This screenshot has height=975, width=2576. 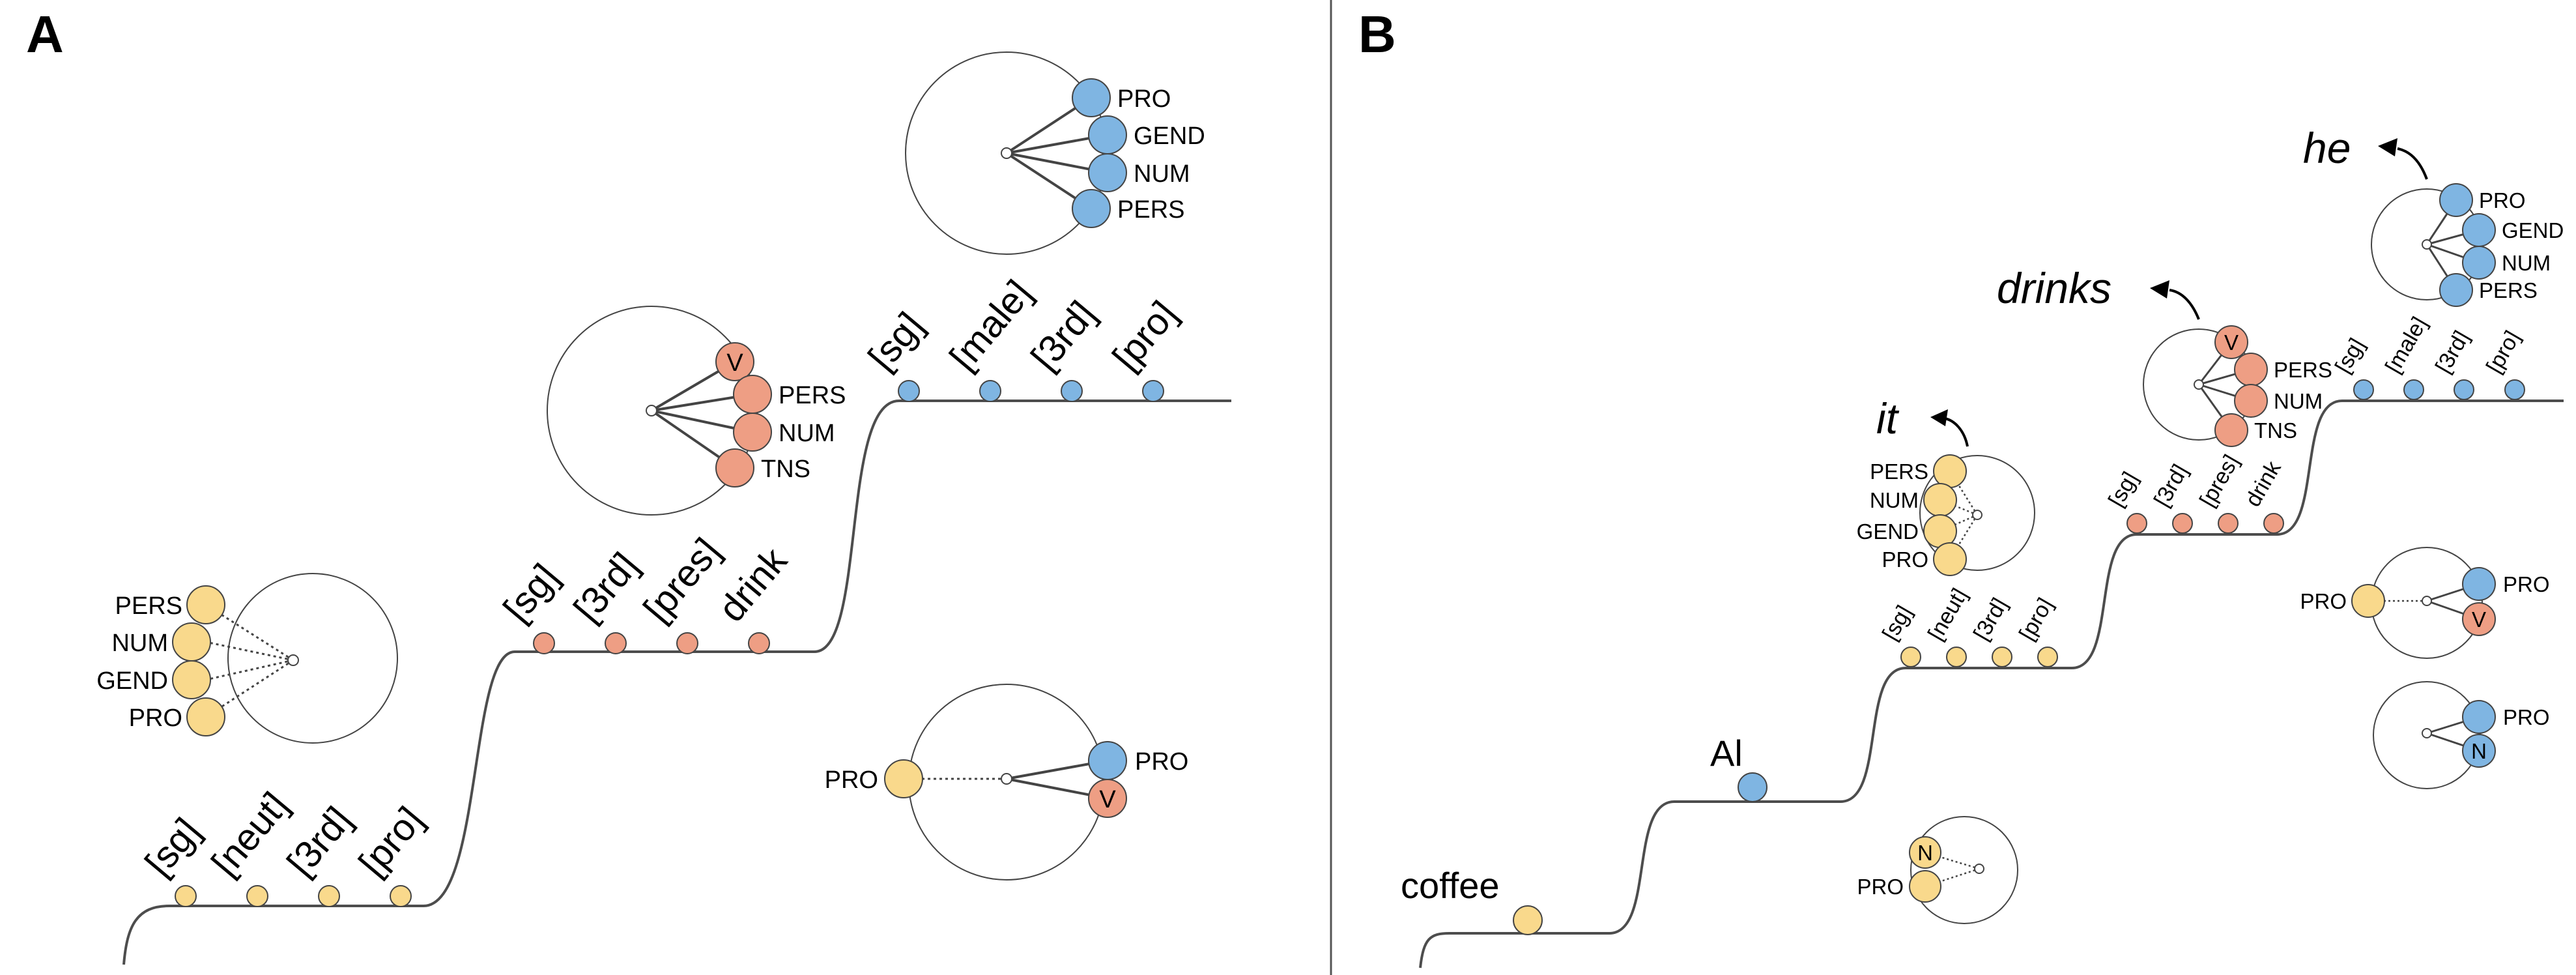 What do you see at coordinates (1922, 420) in the screenshot?
I see `panel-b-output-it: it` at bounding box center [1922, 420].